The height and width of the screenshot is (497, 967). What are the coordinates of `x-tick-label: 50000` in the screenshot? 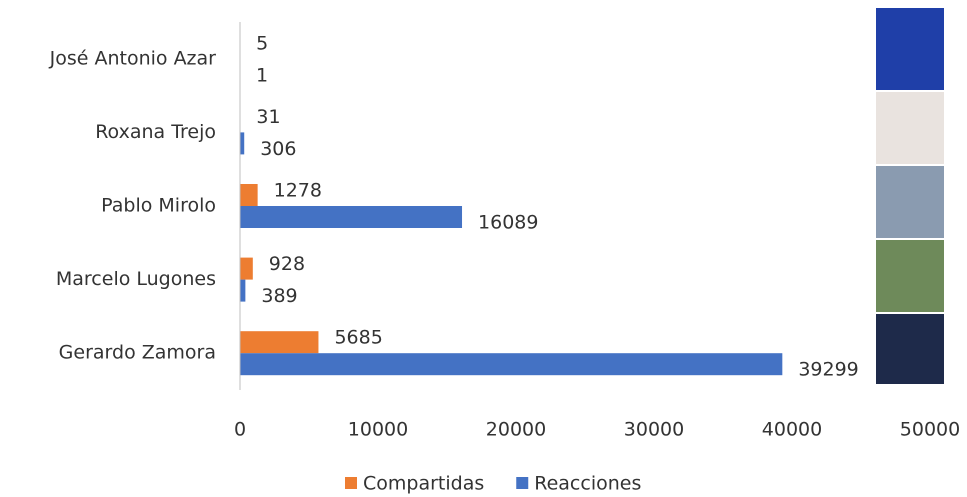 It's located at (930, 430).